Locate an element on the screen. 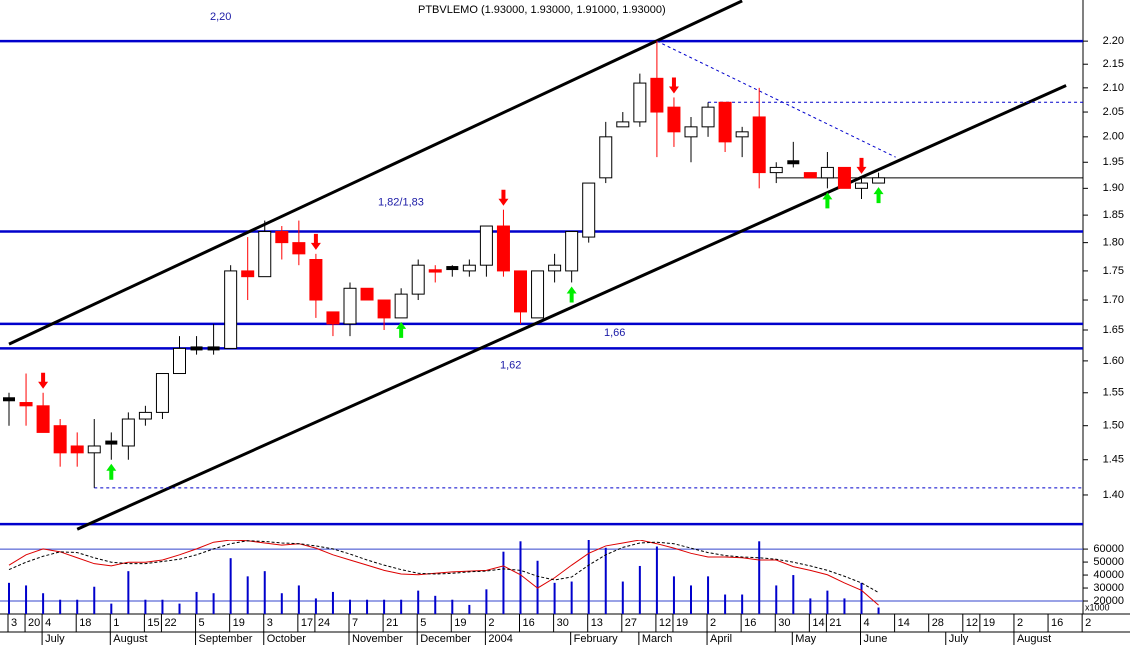  y-tick-label: 2.15 is located at coordinates (1113, 64).